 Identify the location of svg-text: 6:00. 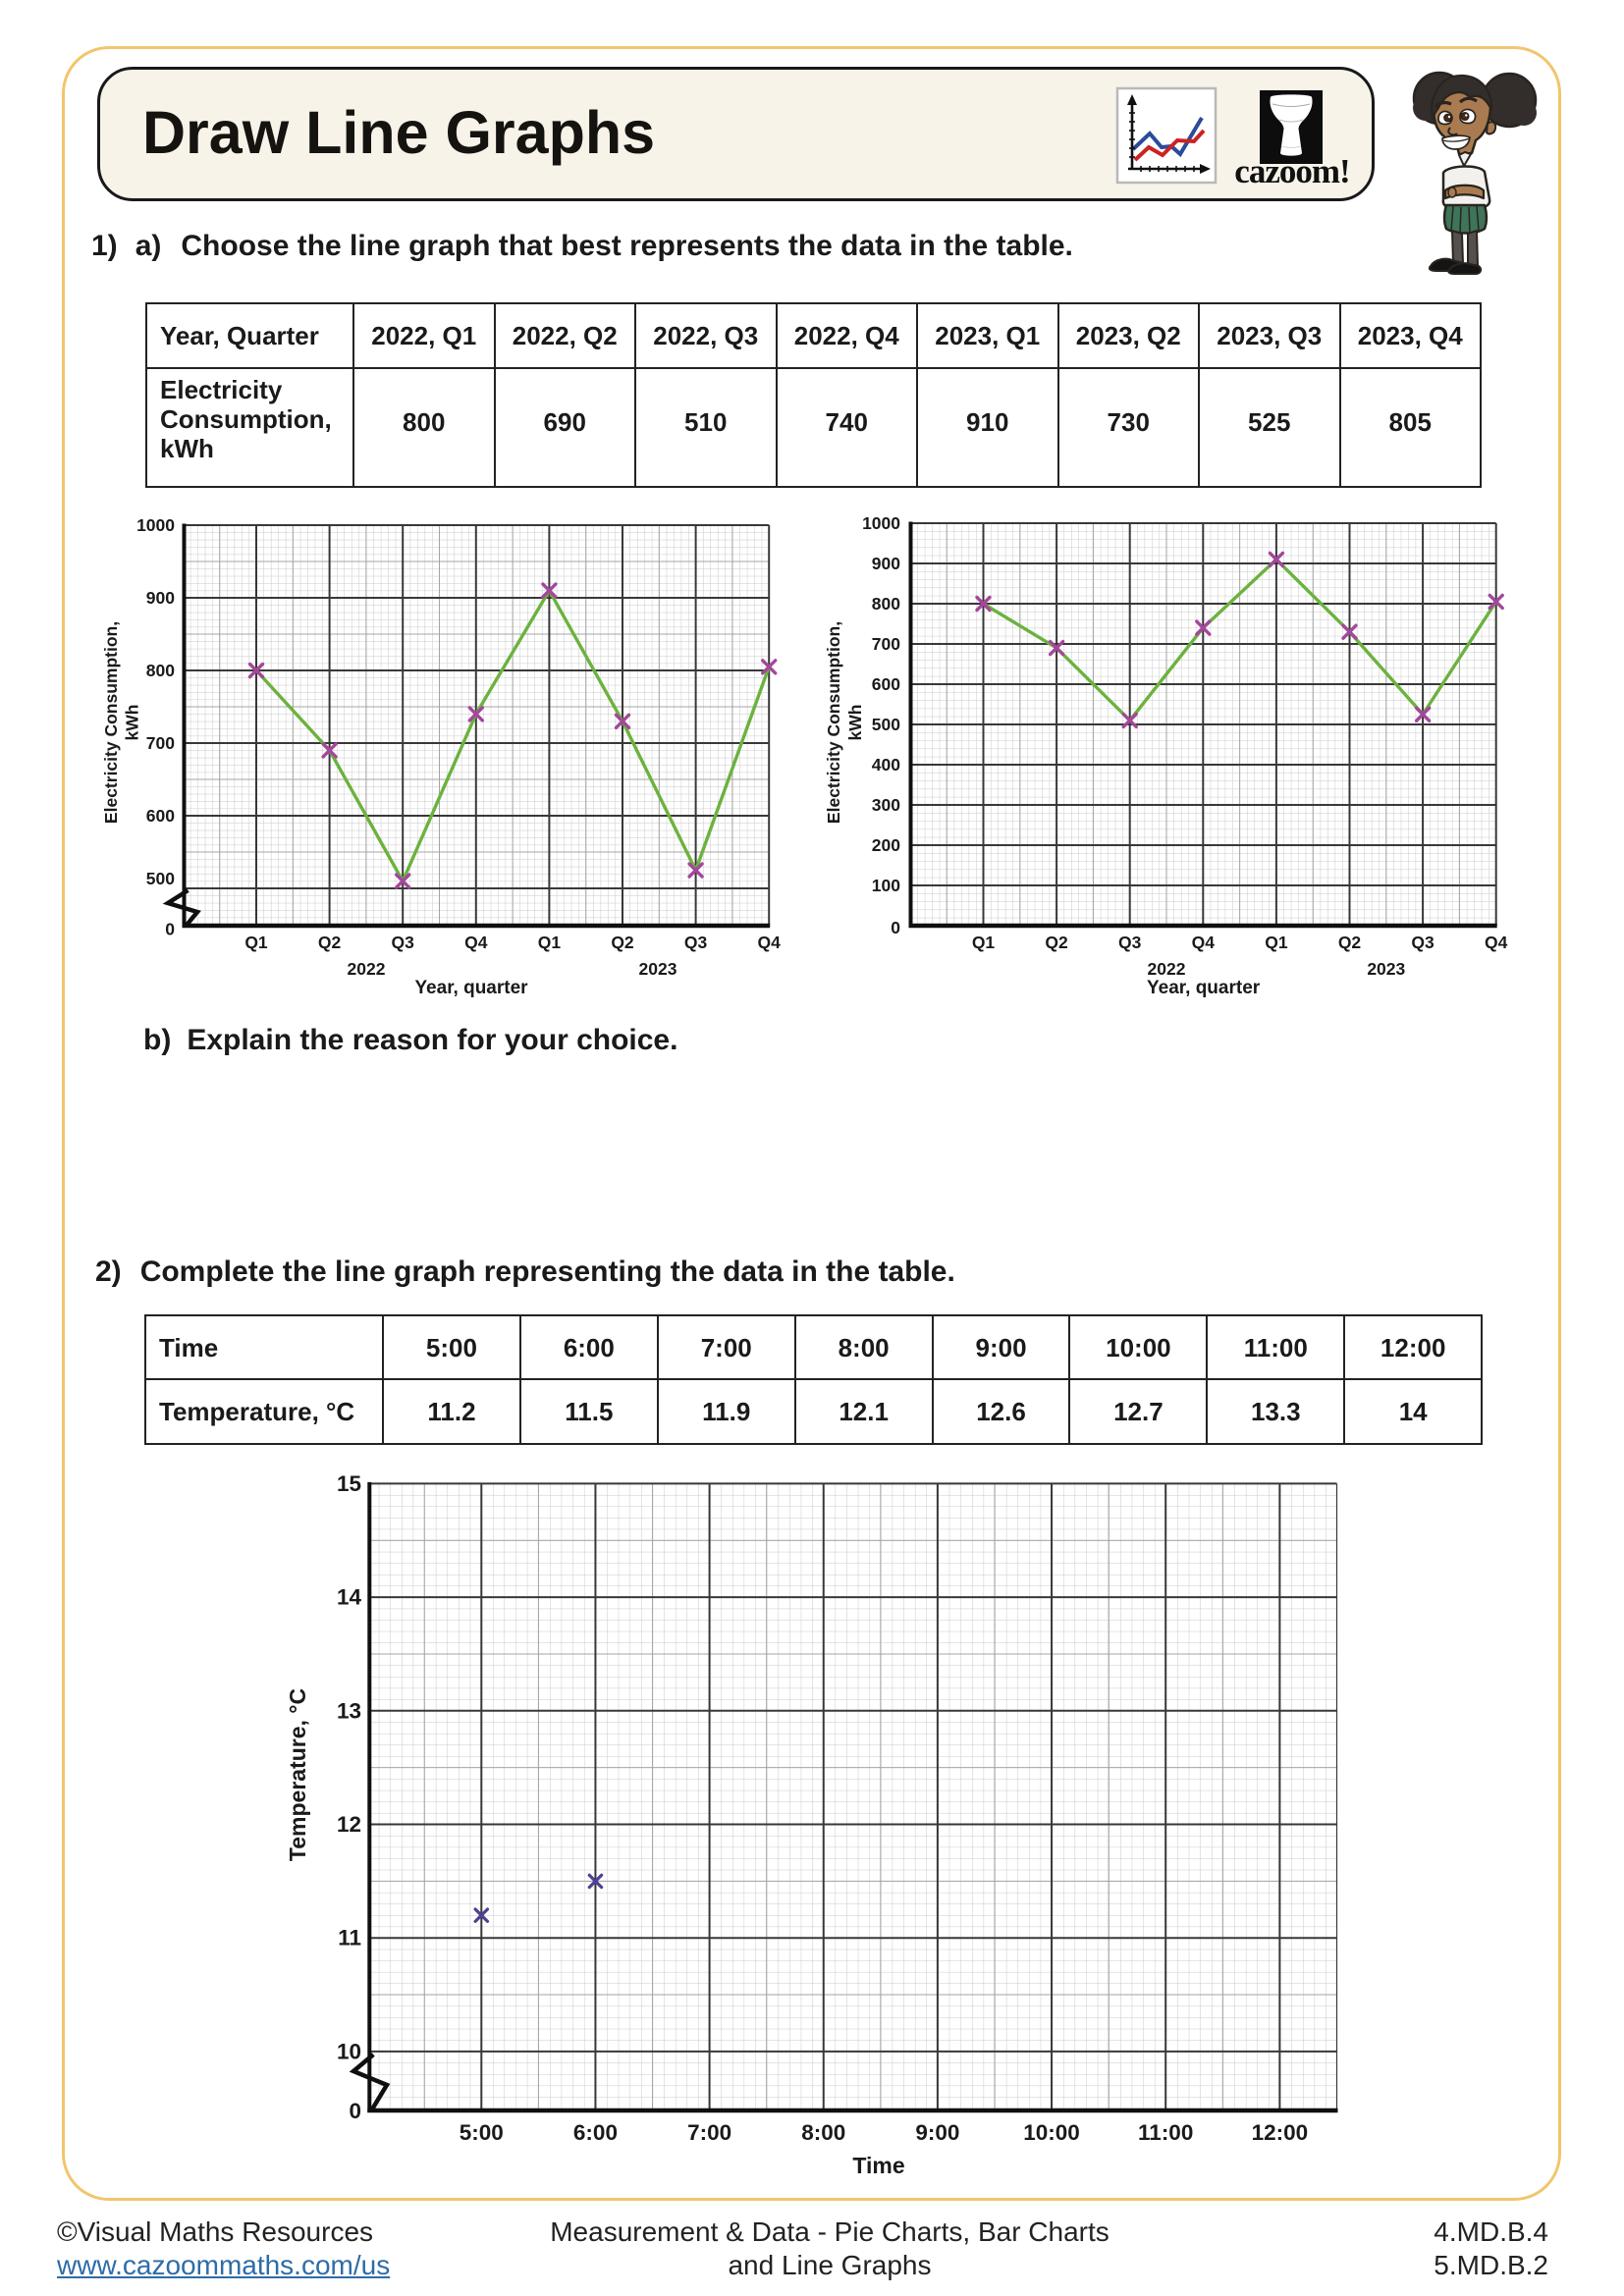
(595, 2132).